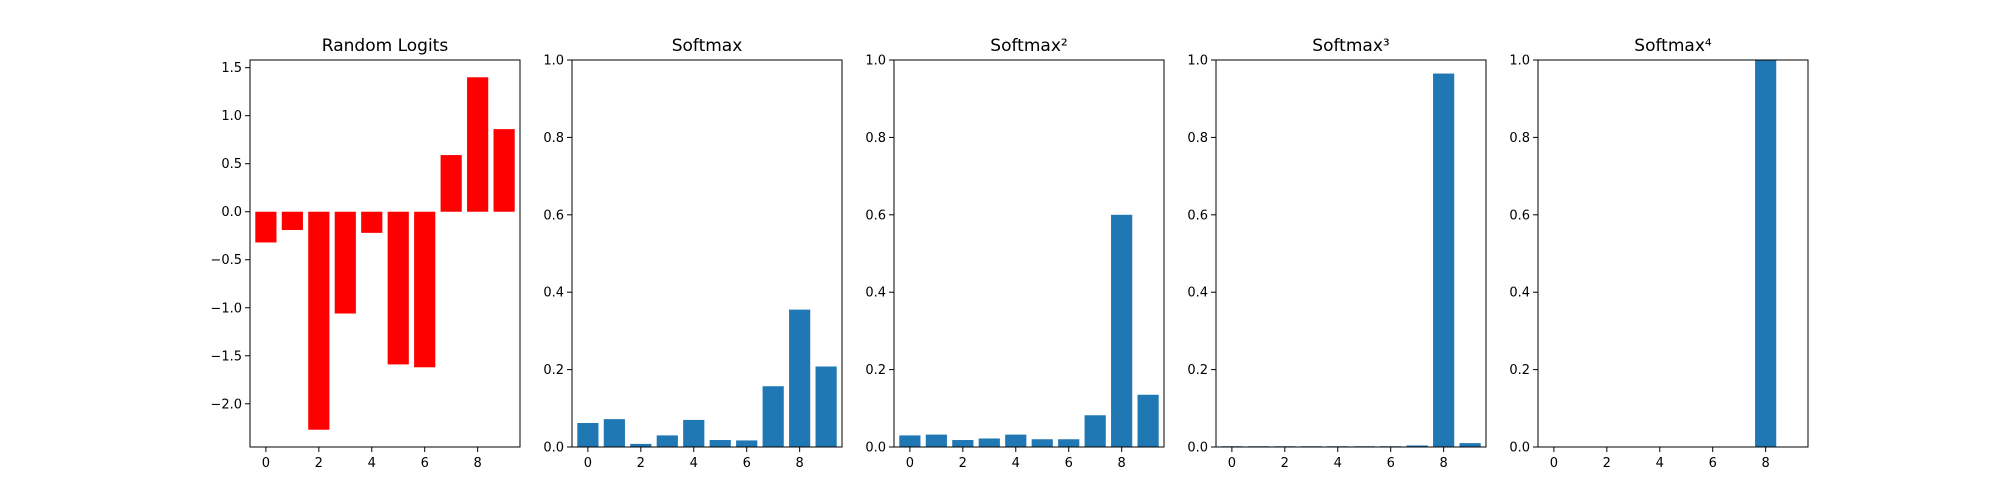 This screenshot has height=500, width=2000. Describe the element at coordinates (553, 61) in the screenshot. I see `ytick-label-1-5: 1.0` at that location.